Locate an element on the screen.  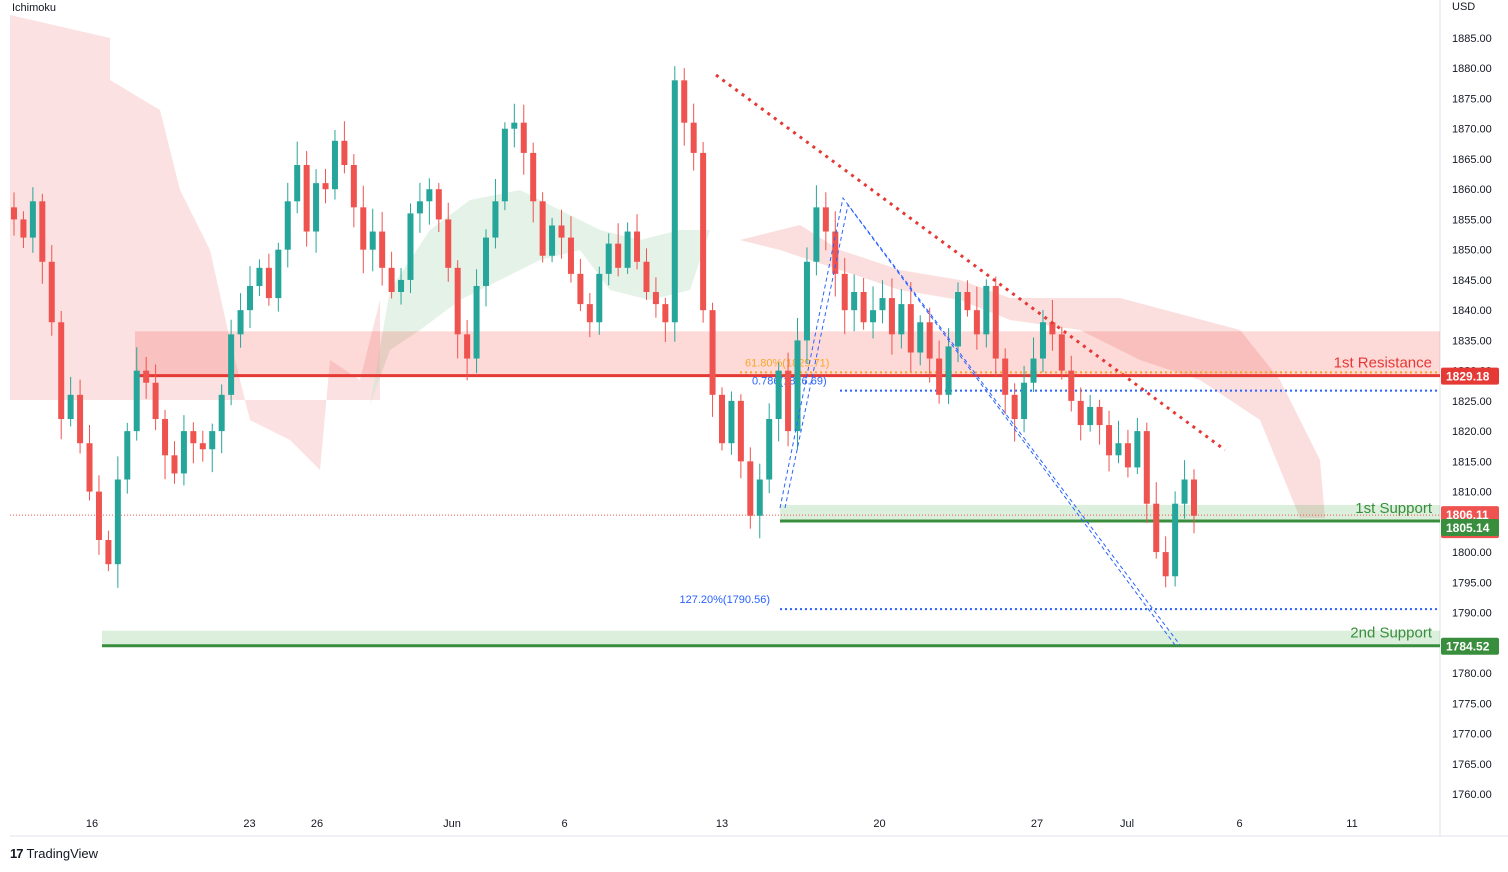
fib-extension-path-a is located at coordinates (980, 421).